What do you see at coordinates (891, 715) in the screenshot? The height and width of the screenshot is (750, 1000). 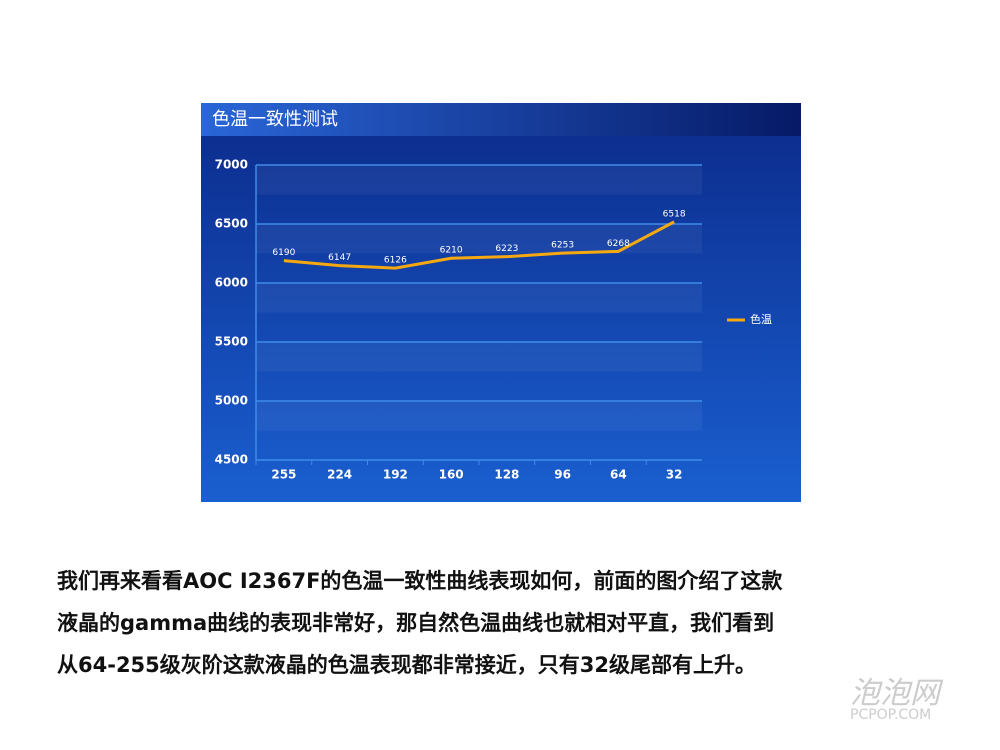 I see `watermark-site: PCPOP.COM` at bounding box center [891, 715].